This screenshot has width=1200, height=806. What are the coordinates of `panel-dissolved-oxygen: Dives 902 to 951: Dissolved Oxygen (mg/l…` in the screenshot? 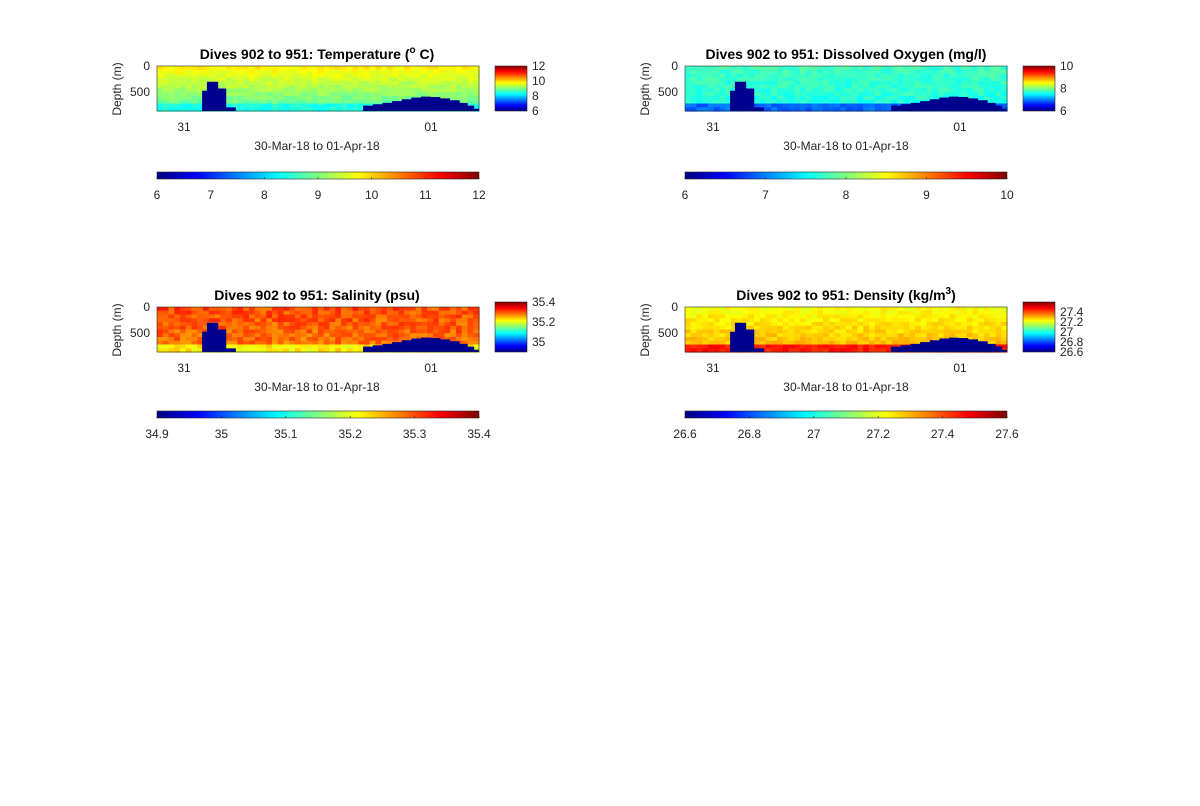 It's located at (856, 124).